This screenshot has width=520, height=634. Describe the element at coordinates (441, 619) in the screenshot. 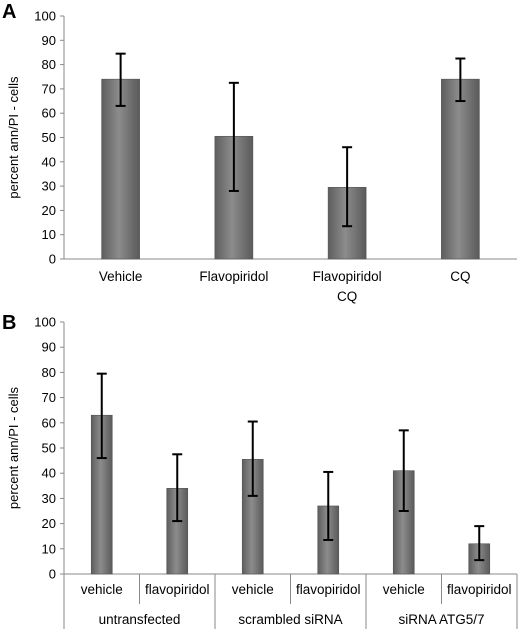

I see `group-label: siRNA ATG5/7` at that location.